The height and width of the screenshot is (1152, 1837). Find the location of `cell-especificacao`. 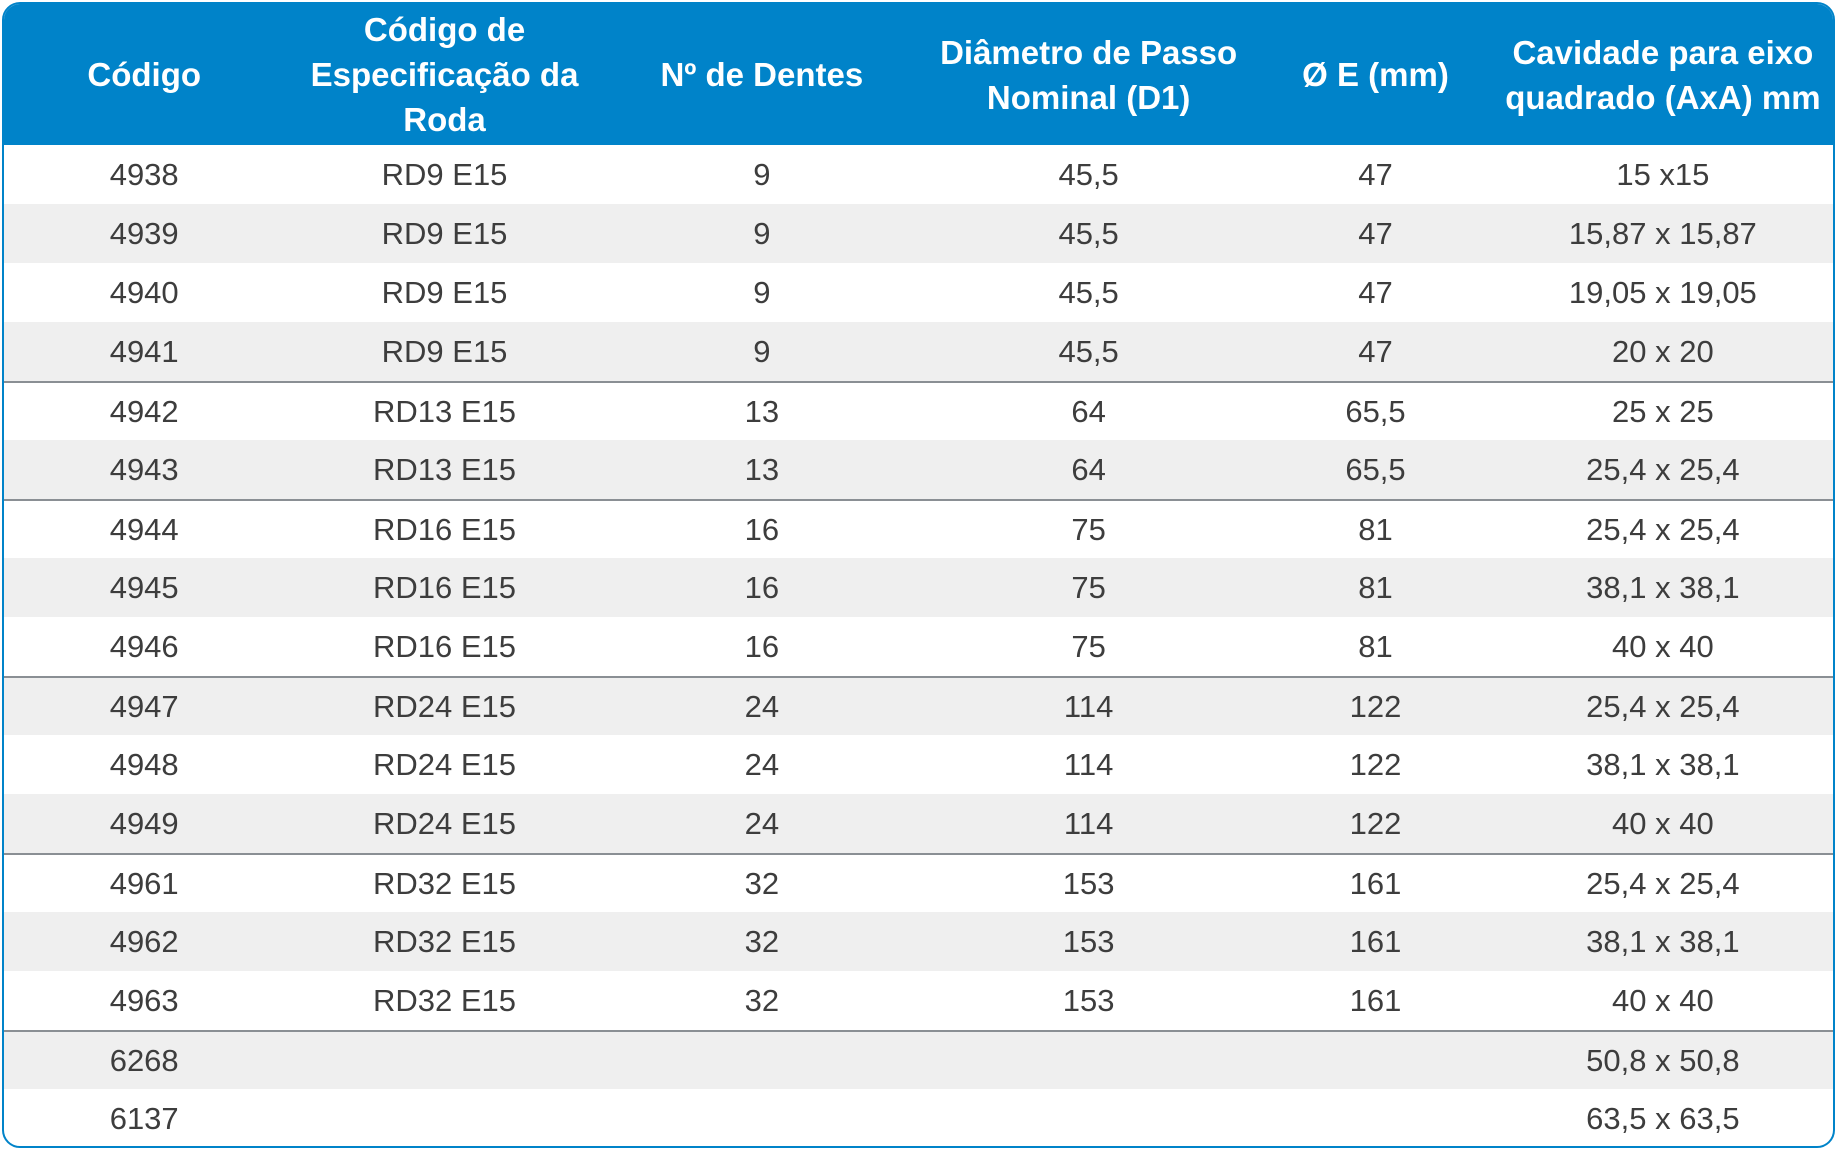

cell-especificacao is located at coordinates (444, 1060).